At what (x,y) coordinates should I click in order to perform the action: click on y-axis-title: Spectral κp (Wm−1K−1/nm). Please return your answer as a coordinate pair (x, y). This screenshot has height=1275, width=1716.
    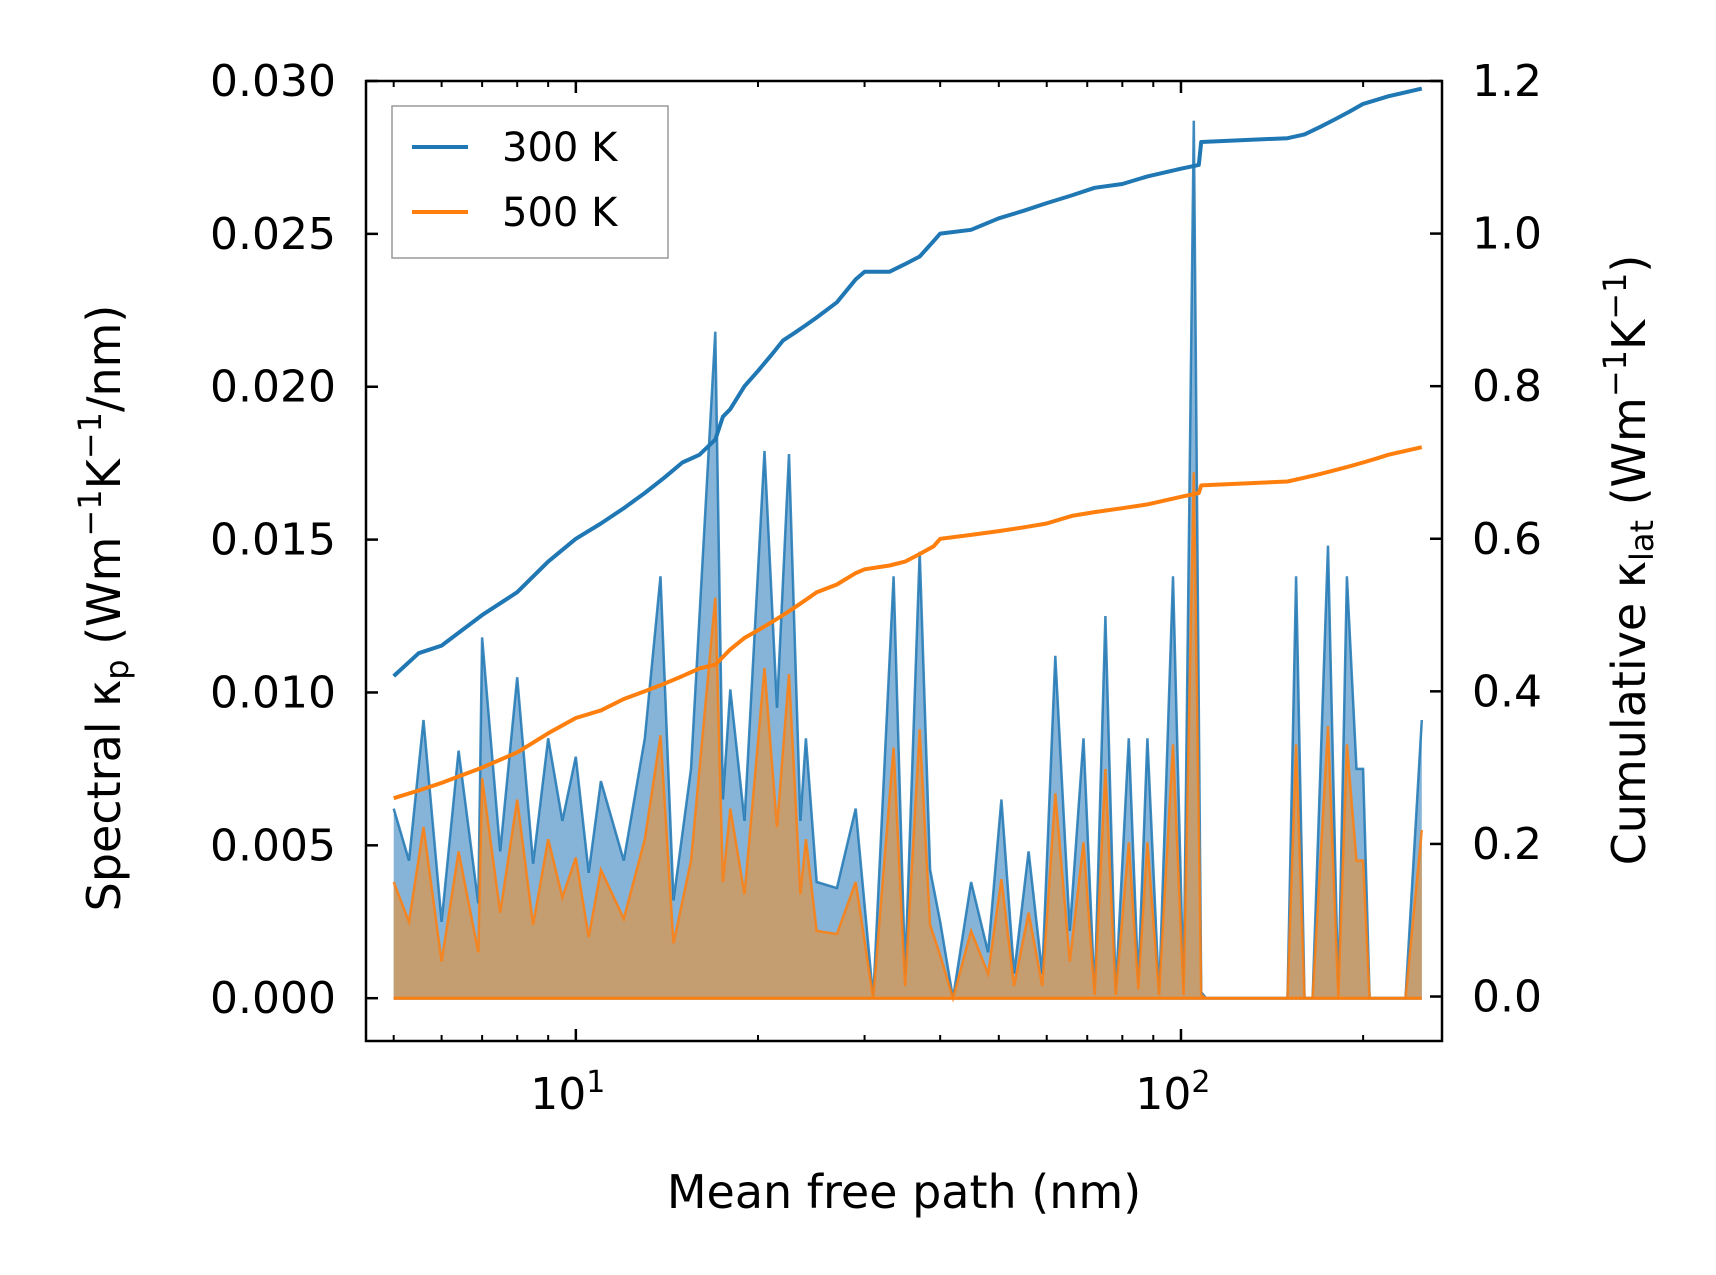
    Looking at the image, I should click on (103, 608).